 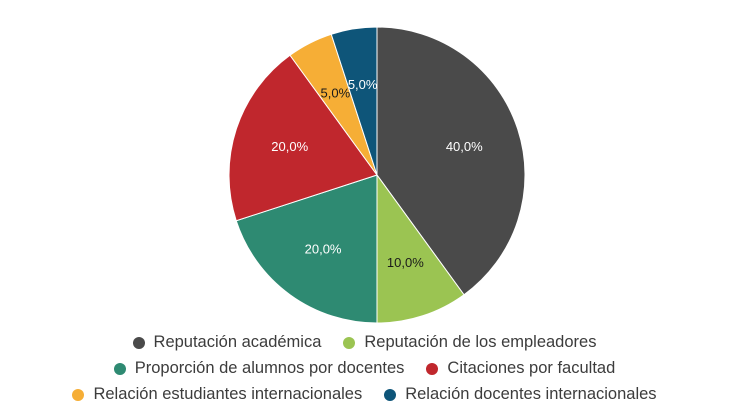 What do you see at coordinates (480, 342) in the screenshot?
I see `legend-label: Reputación de los empleadores` at bounding box center [480, 342].